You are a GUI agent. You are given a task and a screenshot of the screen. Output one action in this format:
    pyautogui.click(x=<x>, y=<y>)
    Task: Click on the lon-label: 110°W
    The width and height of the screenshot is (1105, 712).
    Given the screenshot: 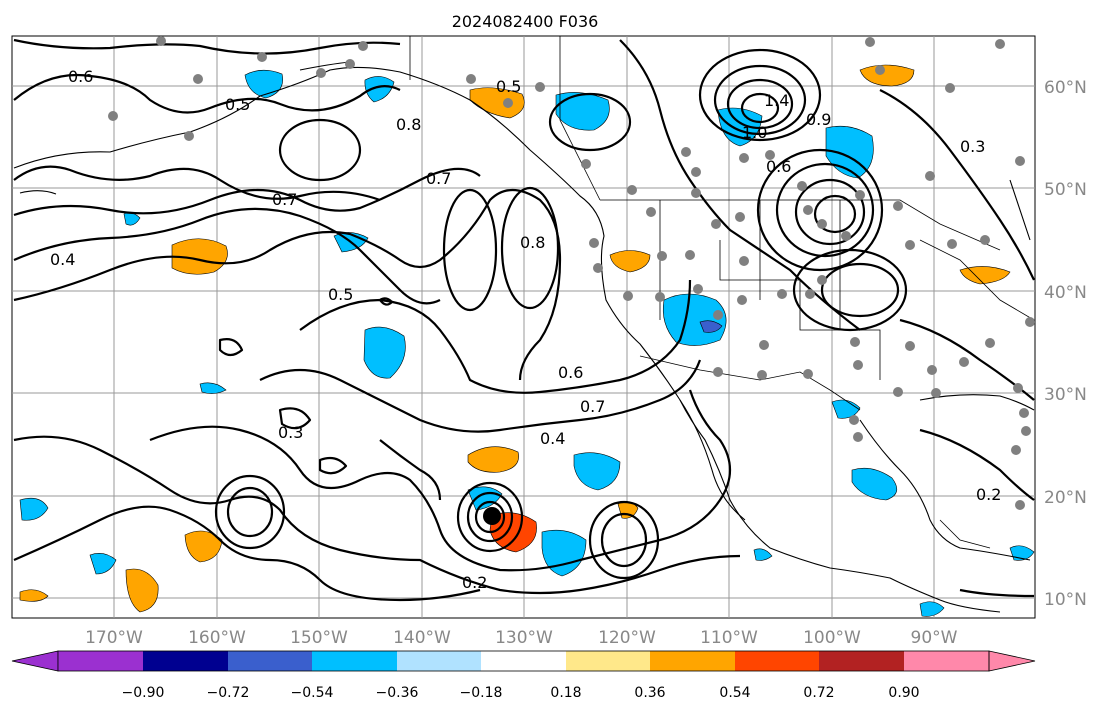 What is the action you would take?
    pyautogui.click(x=729, y=638)
    